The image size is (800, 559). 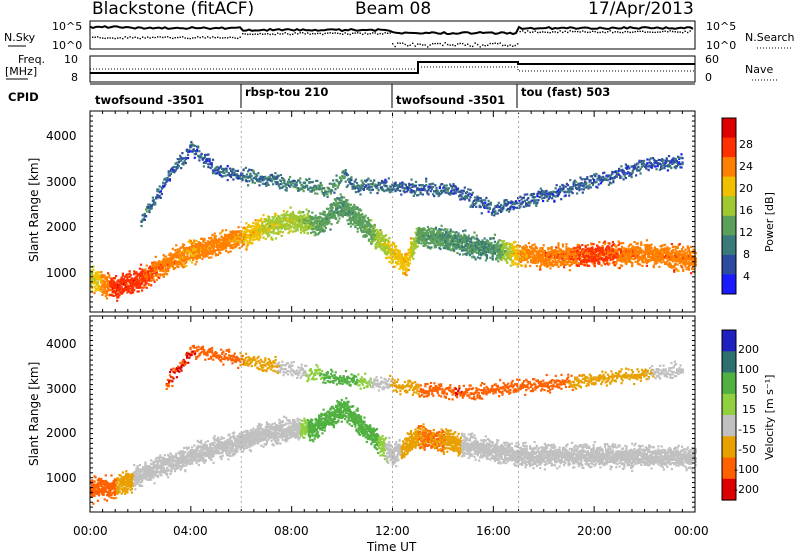 I want to click on date-title: 17/Apr/2013, so click(x=641, y=9).